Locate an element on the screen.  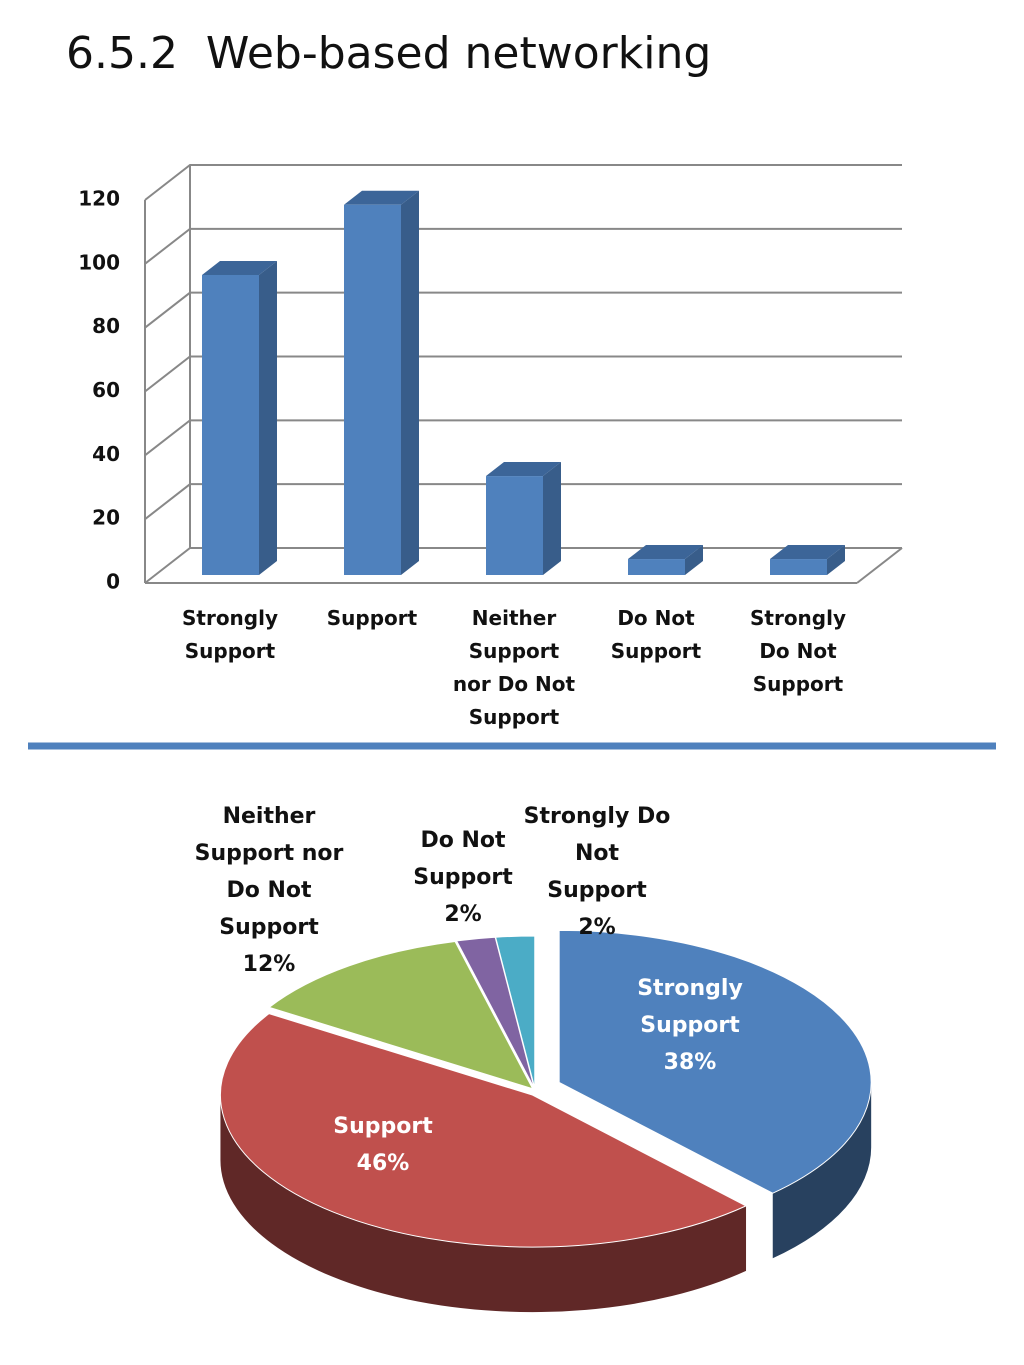
slice-label: Strongly Do Not Support 2% is located at coordinates (597, 872).